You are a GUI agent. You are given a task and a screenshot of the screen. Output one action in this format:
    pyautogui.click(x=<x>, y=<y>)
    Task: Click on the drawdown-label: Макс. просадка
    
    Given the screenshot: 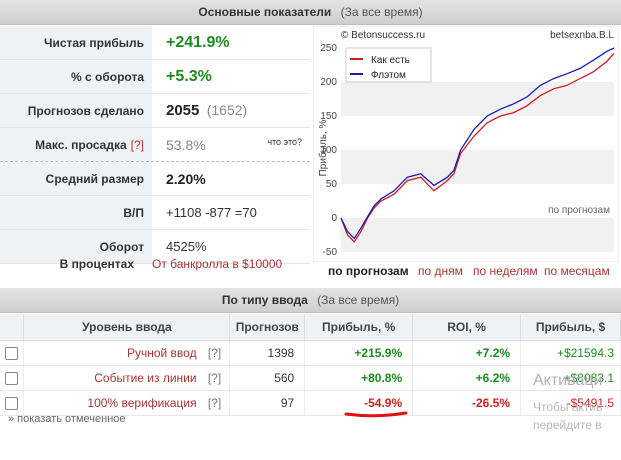 What is the action you would take?
    pyautogui.click(x=81, y=144)
    